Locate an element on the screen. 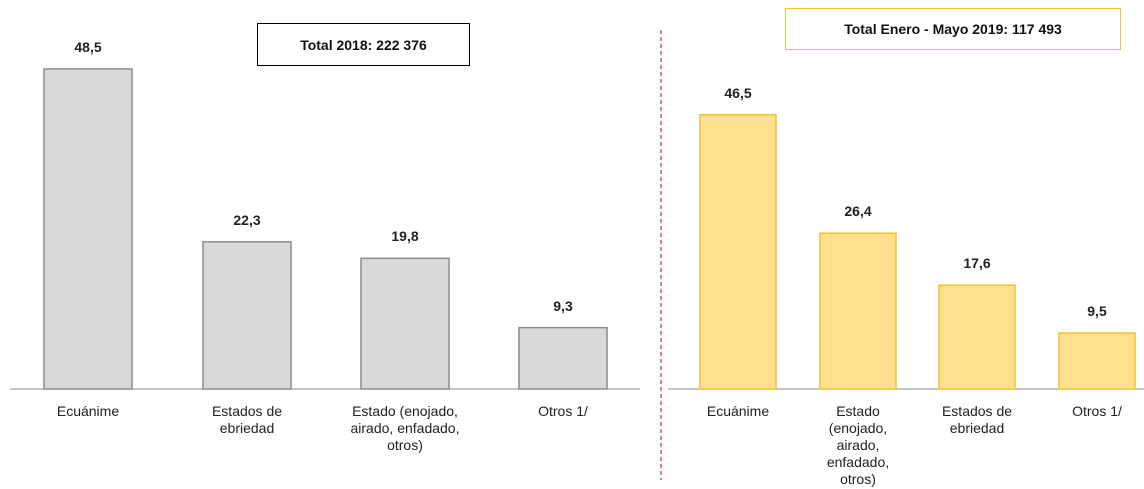 Image resolution: width=1144 pixels, height=489 pixels. annotation-box: Total 2018: 222 376 is located at coordinates (363, 44).